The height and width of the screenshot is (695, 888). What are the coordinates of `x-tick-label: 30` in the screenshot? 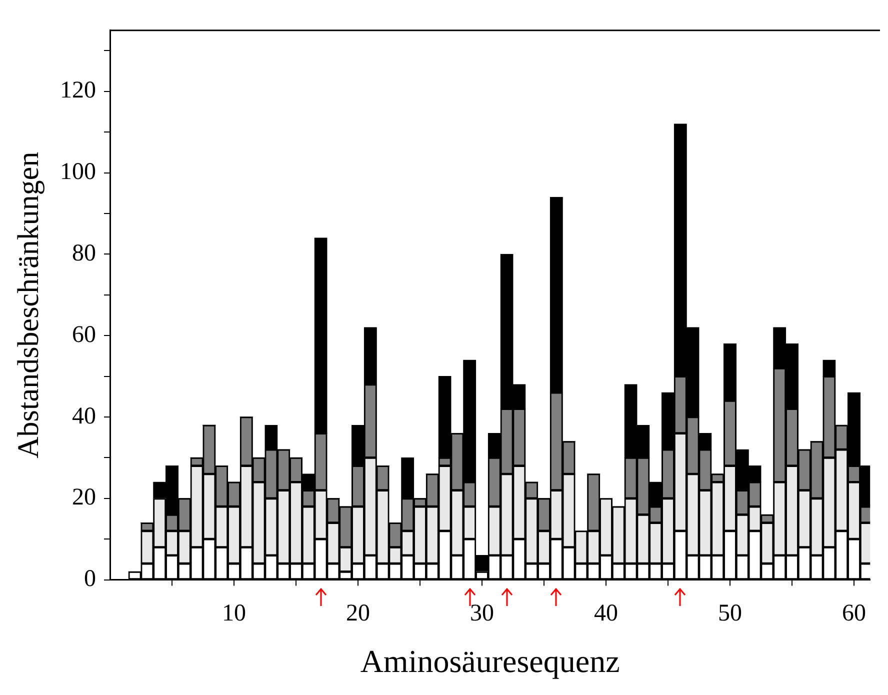 It's located at (482, 613).